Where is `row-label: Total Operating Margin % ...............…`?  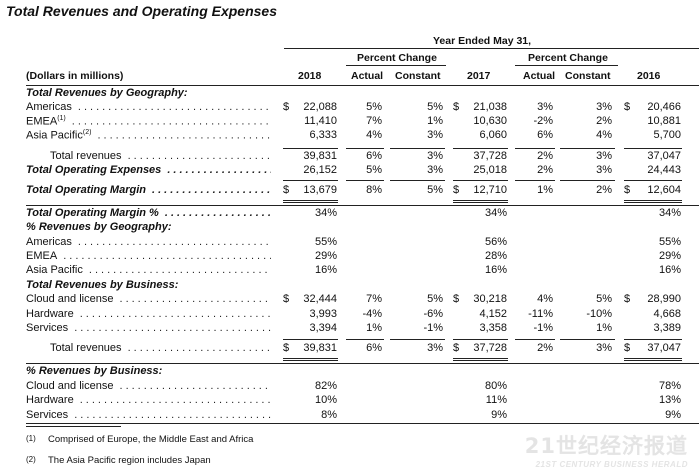
row-label: Total Operating Margin % ...............… is located at coordinates (148, 213).